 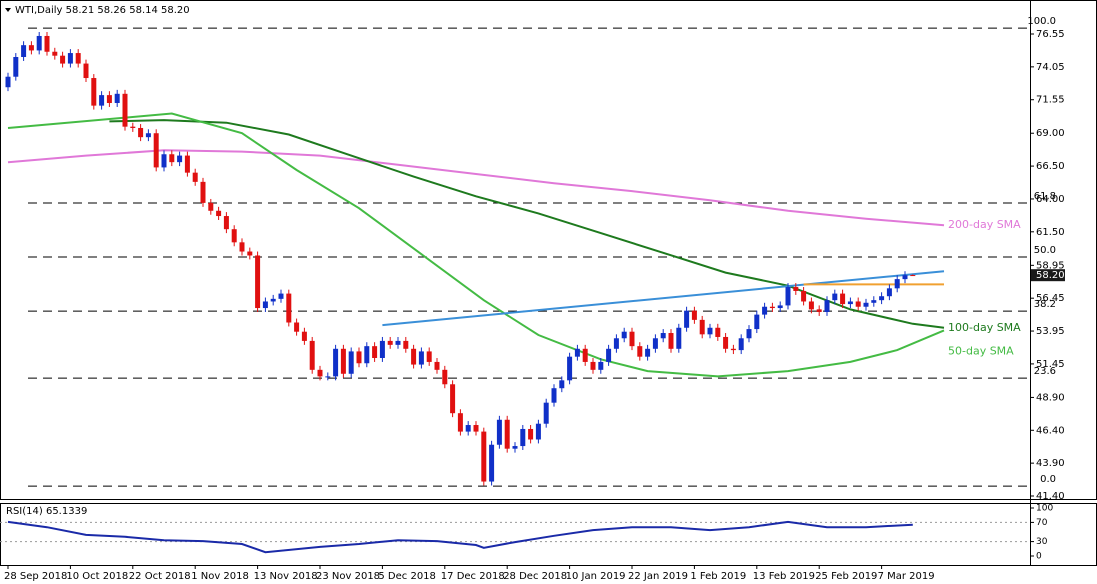 I want to click on y-tick-label: 74.05, so click(x=1050, y=67).